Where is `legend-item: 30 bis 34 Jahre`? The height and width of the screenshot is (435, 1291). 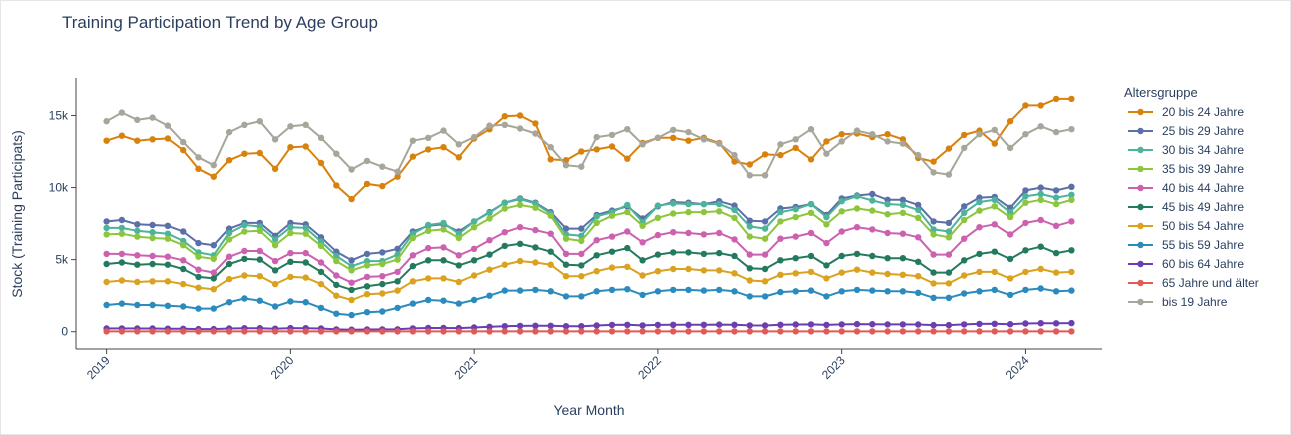 legend-item: 30 bis 34 Jahre is located at coordinates (1186, 150).